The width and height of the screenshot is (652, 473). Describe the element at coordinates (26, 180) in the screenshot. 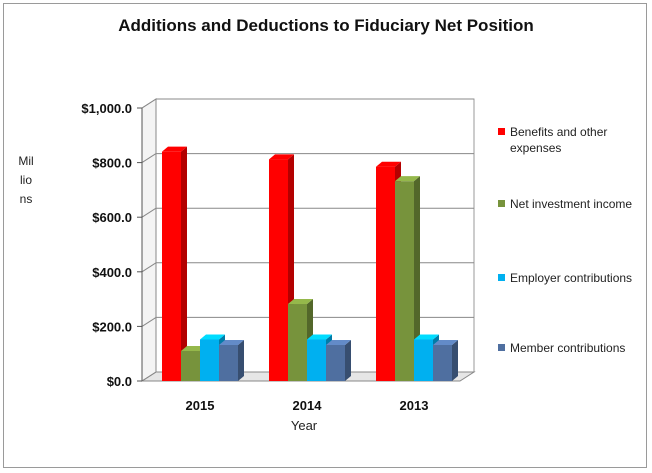

I see `y-axis-label: Millions` at that location.